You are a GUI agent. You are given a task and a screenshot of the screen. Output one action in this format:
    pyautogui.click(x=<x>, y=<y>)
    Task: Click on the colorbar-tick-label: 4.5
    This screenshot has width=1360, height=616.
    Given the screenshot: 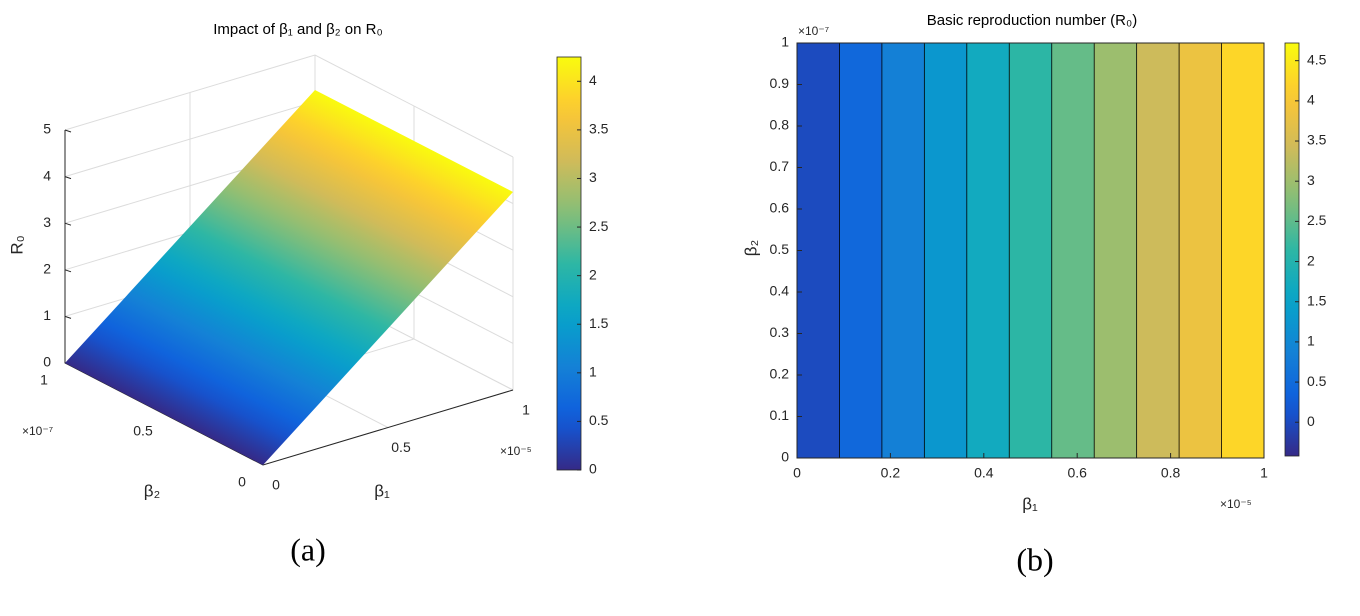 What is the action you would take?
    pyautogui.click(x=1317, y=59)
    